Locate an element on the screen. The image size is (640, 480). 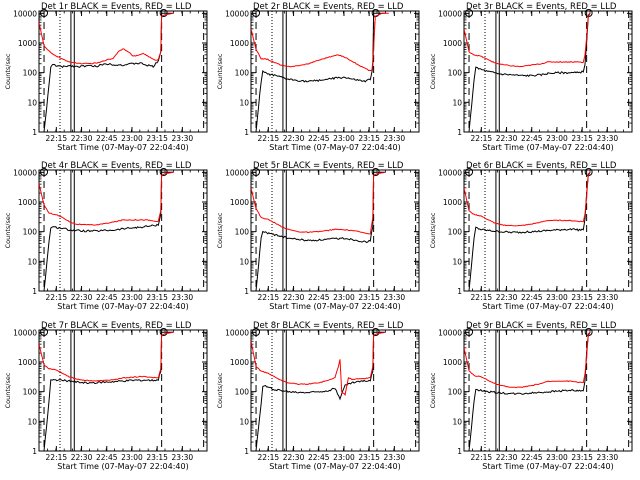
chart-title: Det 5r BLACK = Events, RED = LLD is located at coordinates (328, 166).